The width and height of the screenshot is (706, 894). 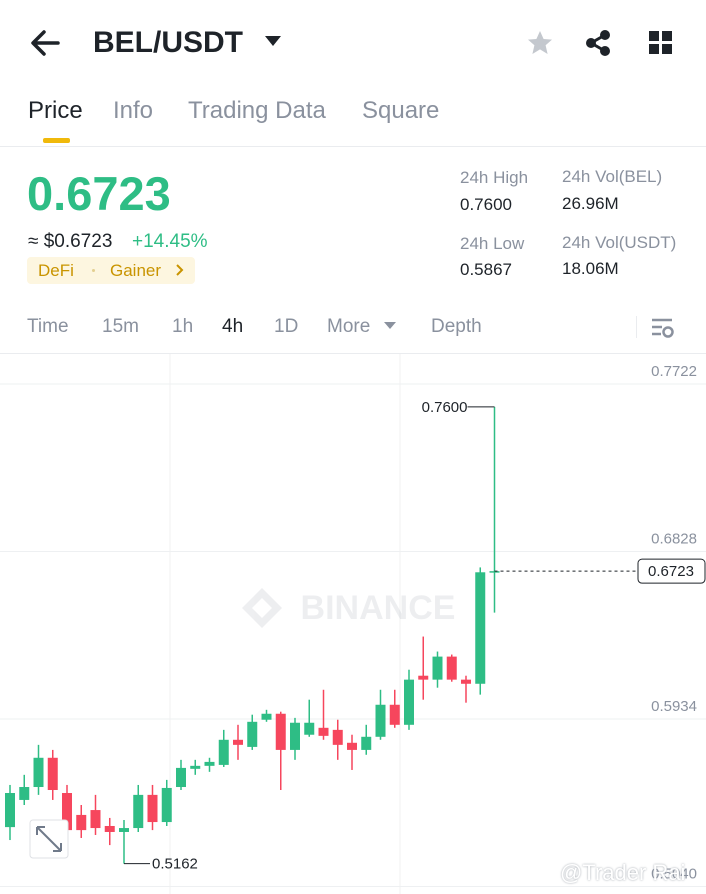 What do you see at coordinates (286, 326) in the screenshot?
I see `timeframe: 1D` at bounding box center [286, 326].